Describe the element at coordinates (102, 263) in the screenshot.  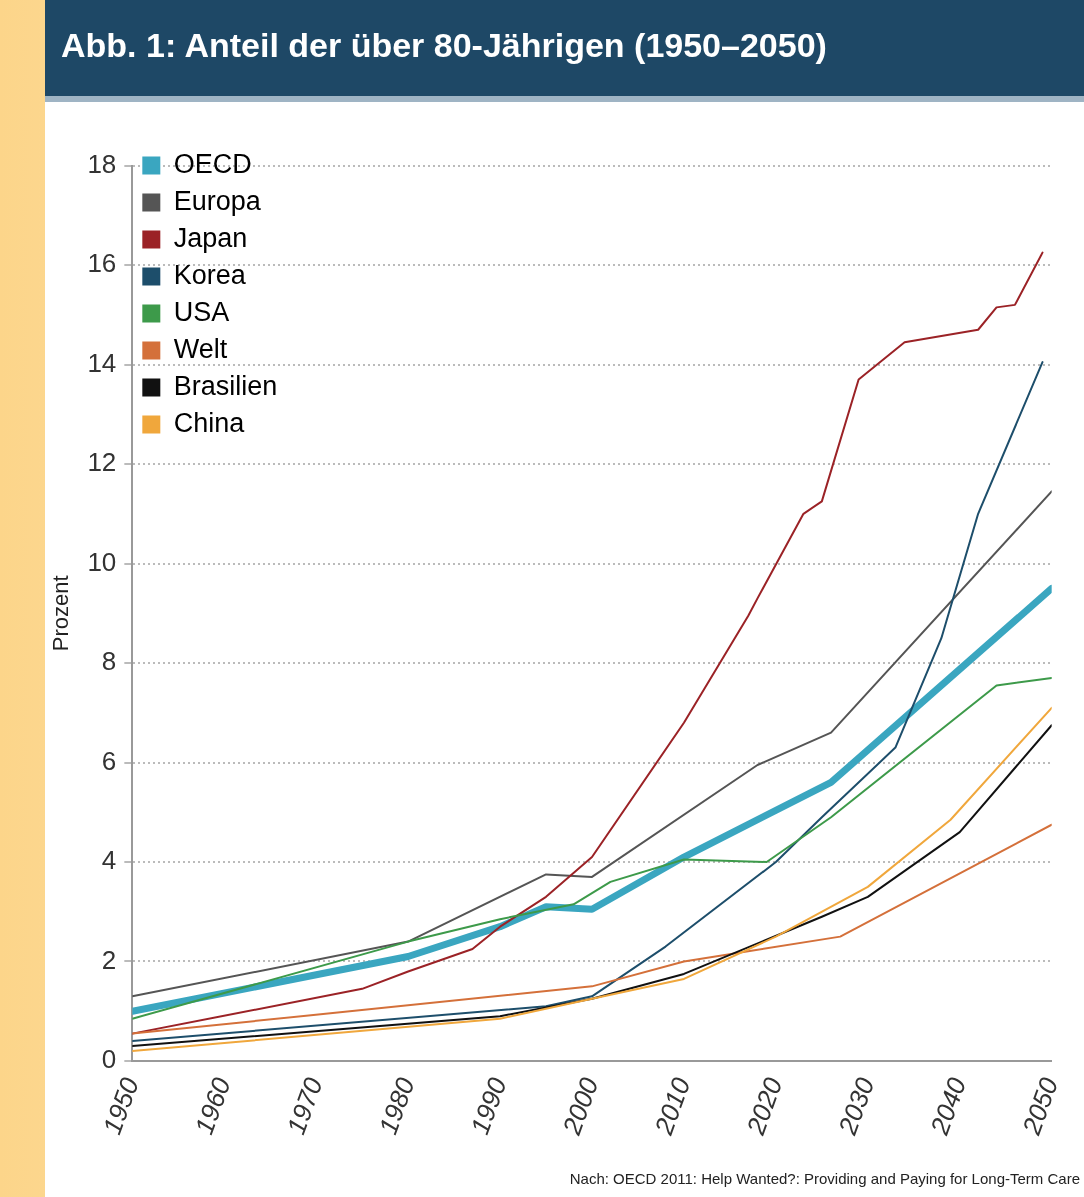
I see `y-tick-label: 16` at that location.